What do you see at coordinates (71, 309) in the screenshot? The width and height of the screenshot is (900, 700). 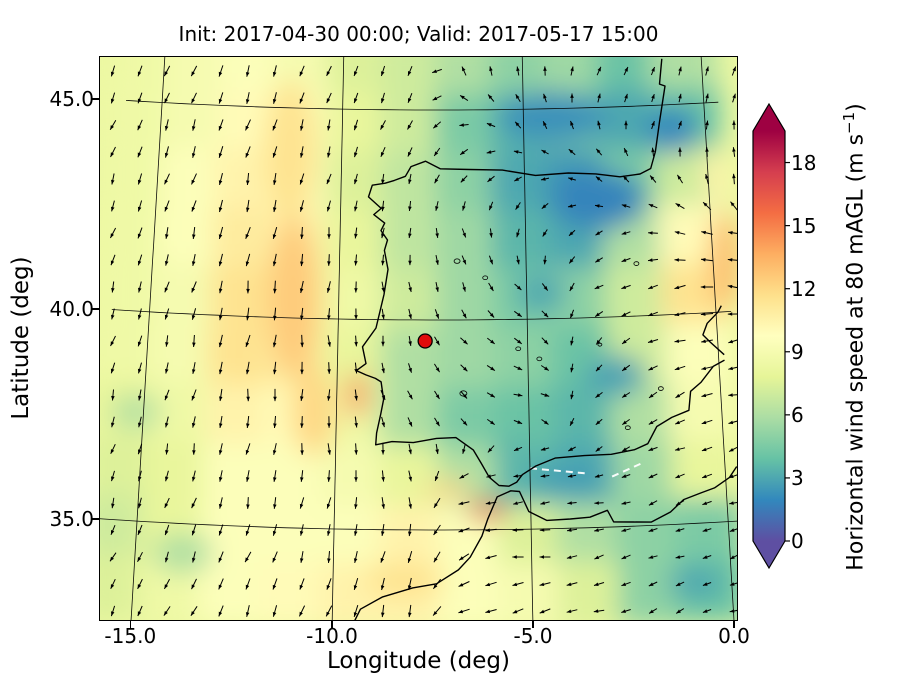 I see `y-tick-label: 40.0` at bounding box center [71, 309].